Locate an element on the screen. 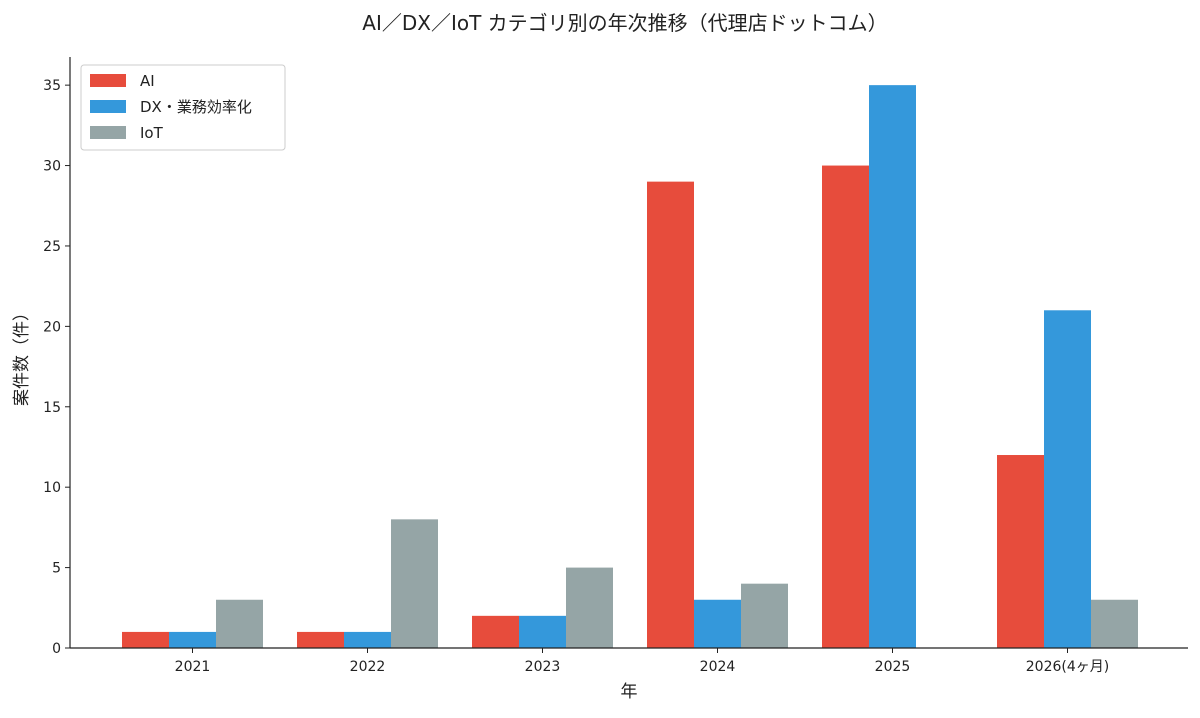  y-tick-label: 35 is located at coordinates (52, 86).